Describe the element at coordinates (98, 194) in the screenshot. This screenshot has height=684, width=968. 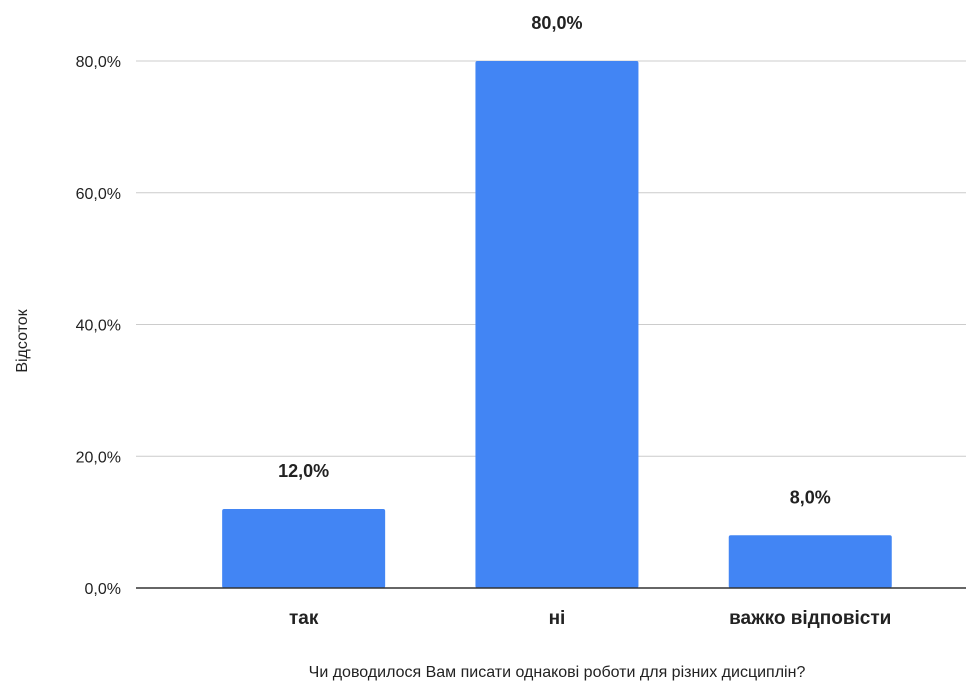
I see `y-tick-label: 60,0%` at that location.